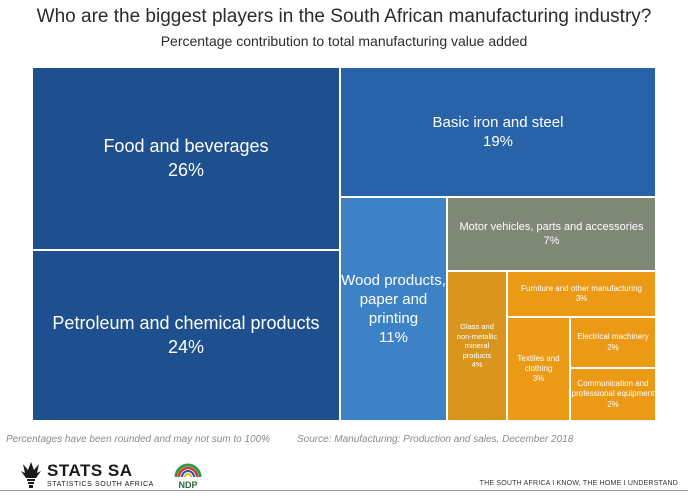 This screenshot has height=499, width=688. I want to click on treemap-tile: Wood products, paper and printing 11%, so click(393, 309).